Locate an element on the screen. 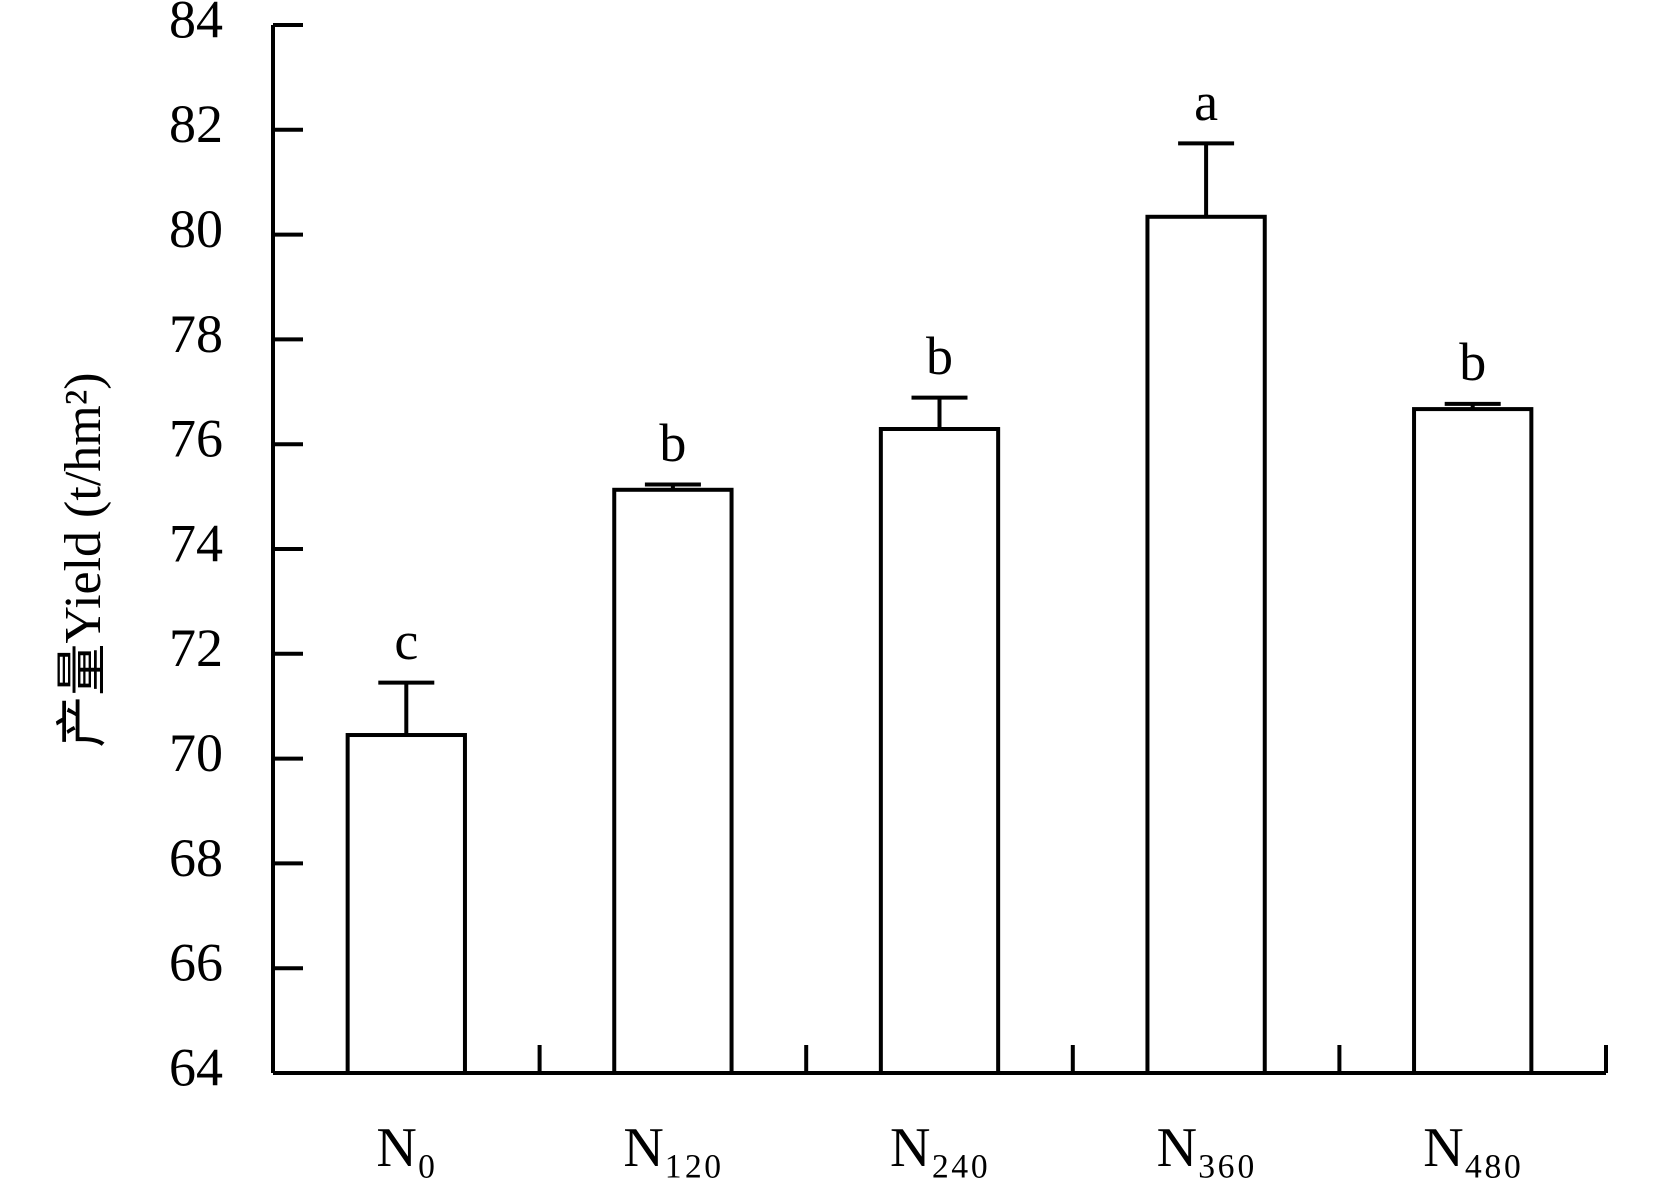  y-tick-label: 70 is located at coordinates (196, 753).